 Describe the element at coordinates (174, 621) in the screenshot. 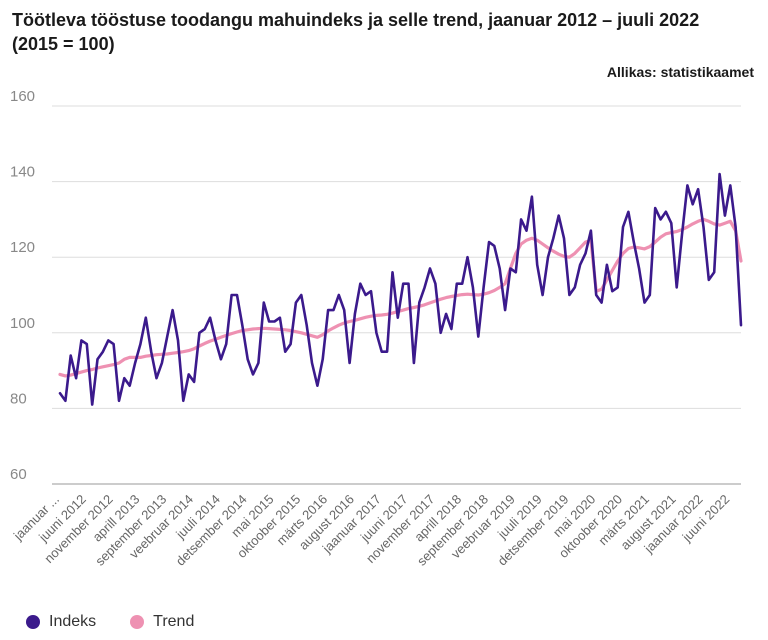

I see `legend-label-trend: Trend` at that location.